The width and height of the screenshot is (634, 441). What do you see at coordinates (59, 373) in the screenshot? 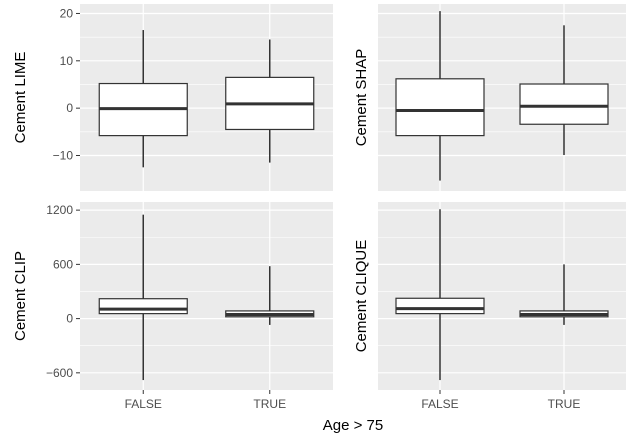
I see `y-tick-label: −600` at bounding box center [59, 373].